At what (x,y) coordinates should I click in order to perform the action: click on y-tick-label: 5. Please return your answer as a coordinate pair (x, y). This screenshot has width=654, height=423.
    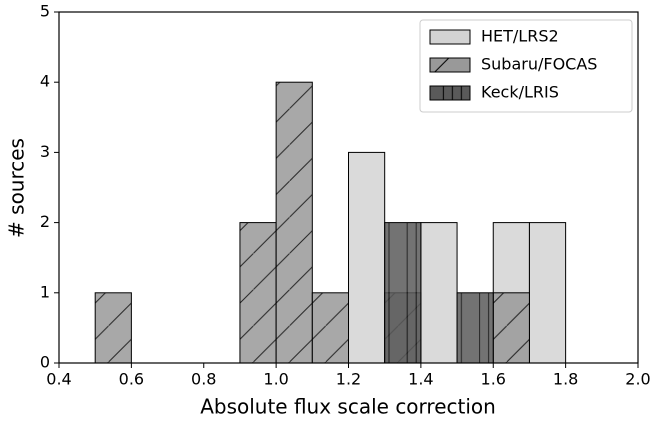
    Looking at the image, I should click on (45, 11).